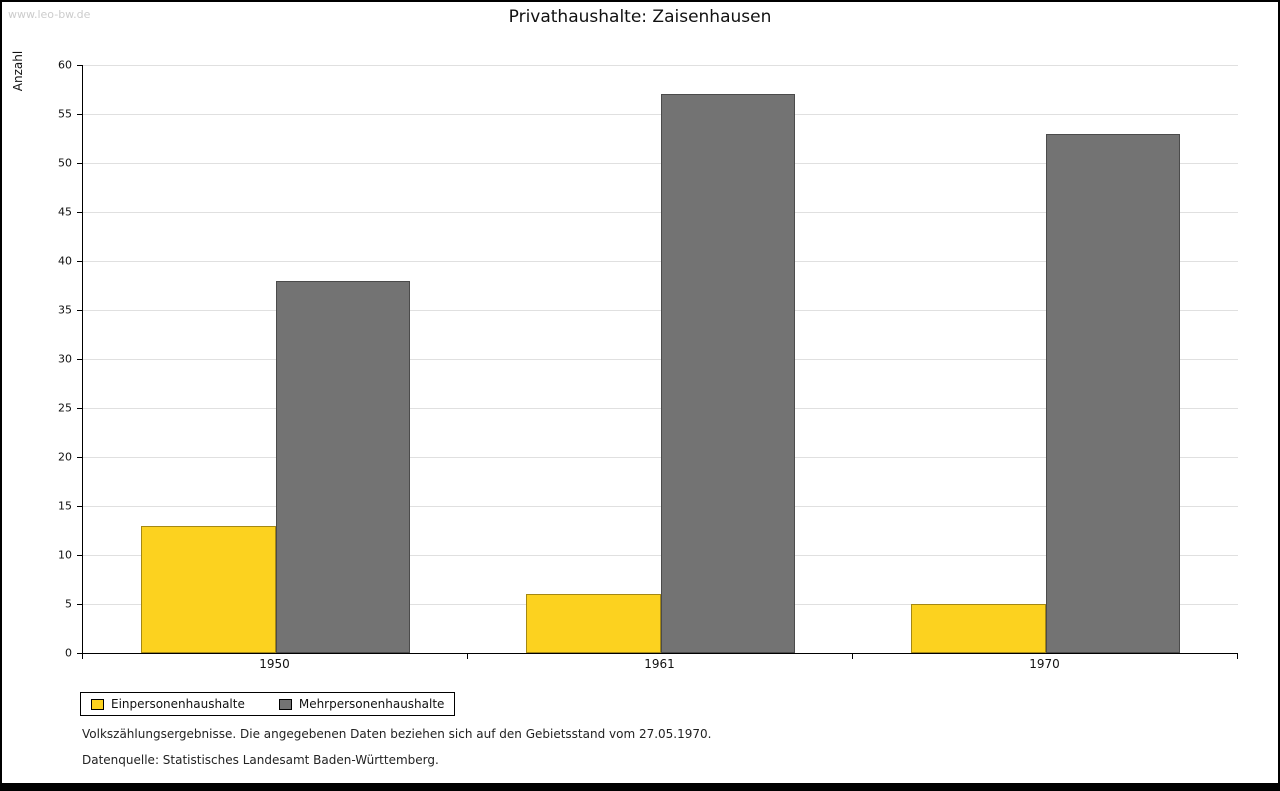  I want to click on x-axis: 1950 1961 1970, so click(660, 666).